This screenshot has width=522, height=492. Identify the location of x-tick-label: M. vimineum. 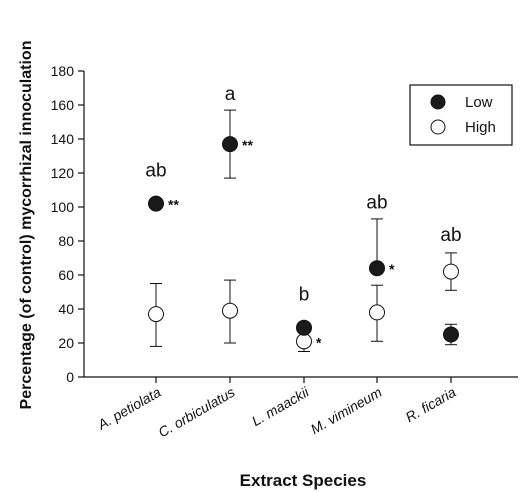
(346, 411).